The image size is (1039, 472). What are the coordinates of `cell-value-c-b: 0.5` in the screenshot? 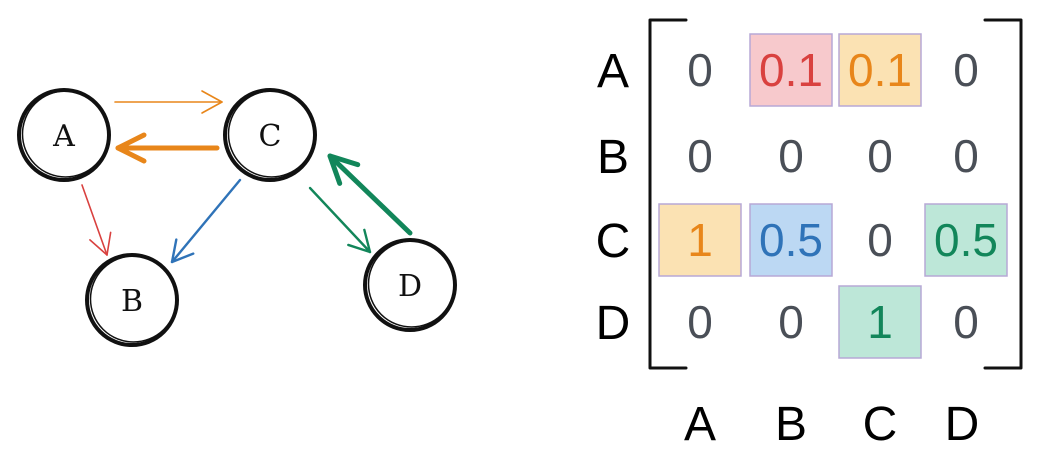 It's located at (791, 240).